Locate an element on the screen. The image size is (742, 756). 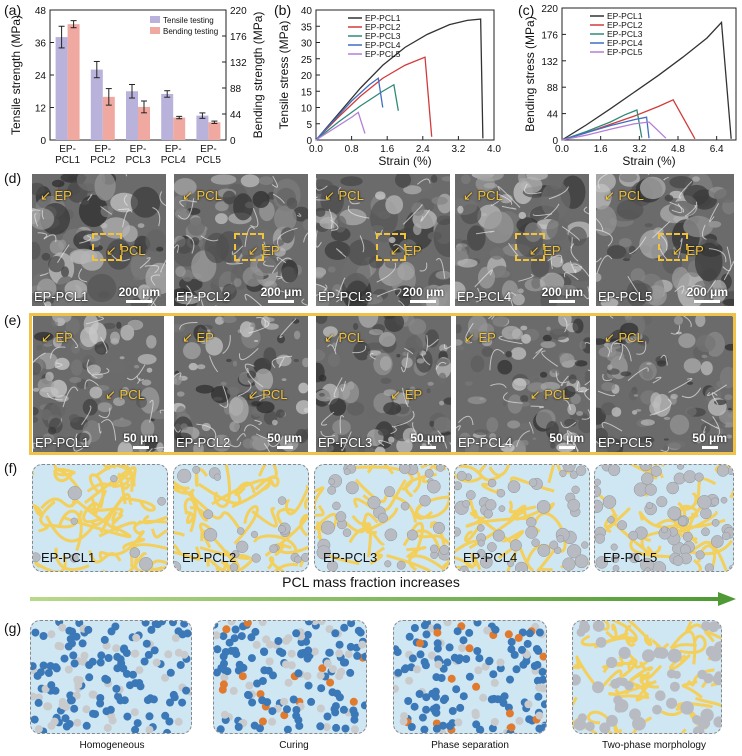
panel-label-e: (e) is located at coordinates (13, 320).